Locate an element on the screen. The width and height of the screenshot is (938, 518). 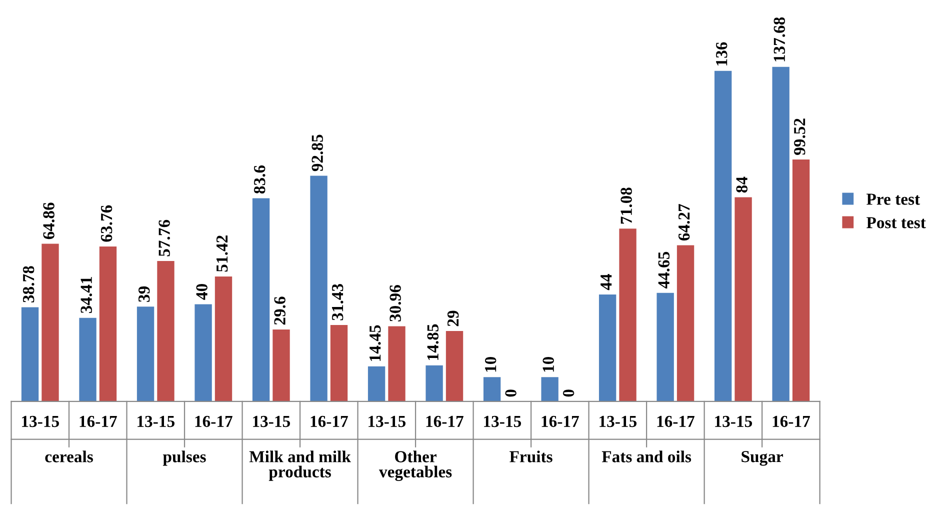
data-label: 64.27 is located at coordinates (684, 222).